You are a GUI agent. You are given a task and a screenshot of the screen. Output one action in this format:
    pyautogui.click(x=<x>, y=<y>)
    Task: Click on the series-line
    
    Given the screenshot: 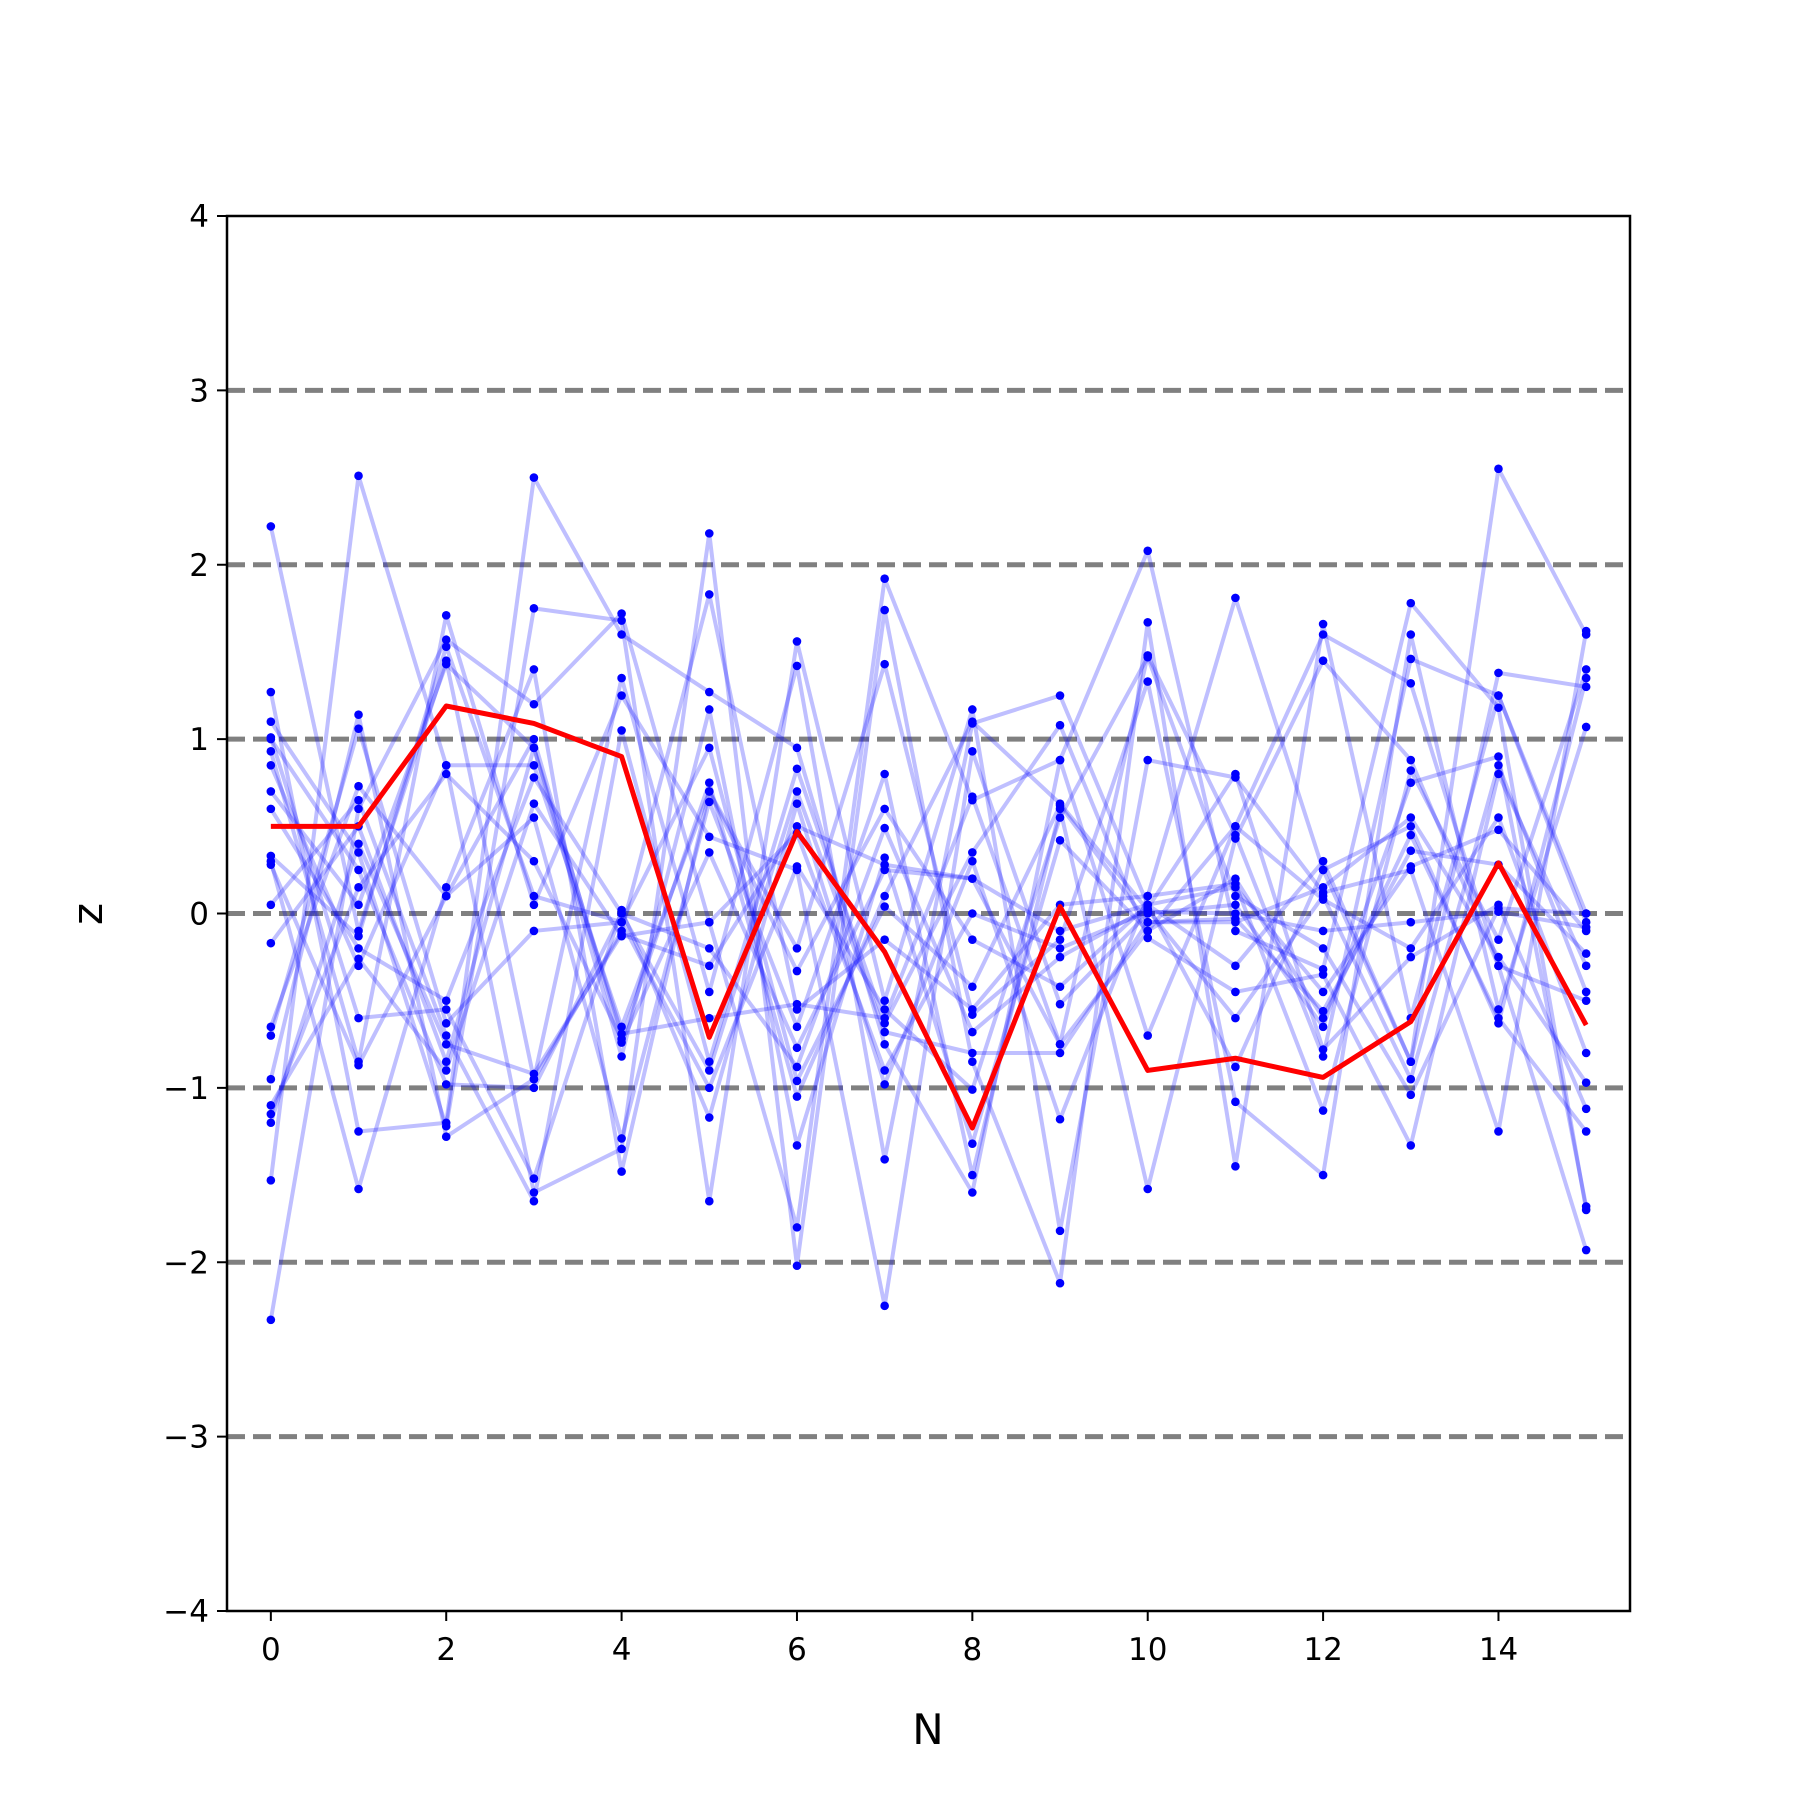 What is the action you would take?
    pyautogui.click(x=928, y=974)
    